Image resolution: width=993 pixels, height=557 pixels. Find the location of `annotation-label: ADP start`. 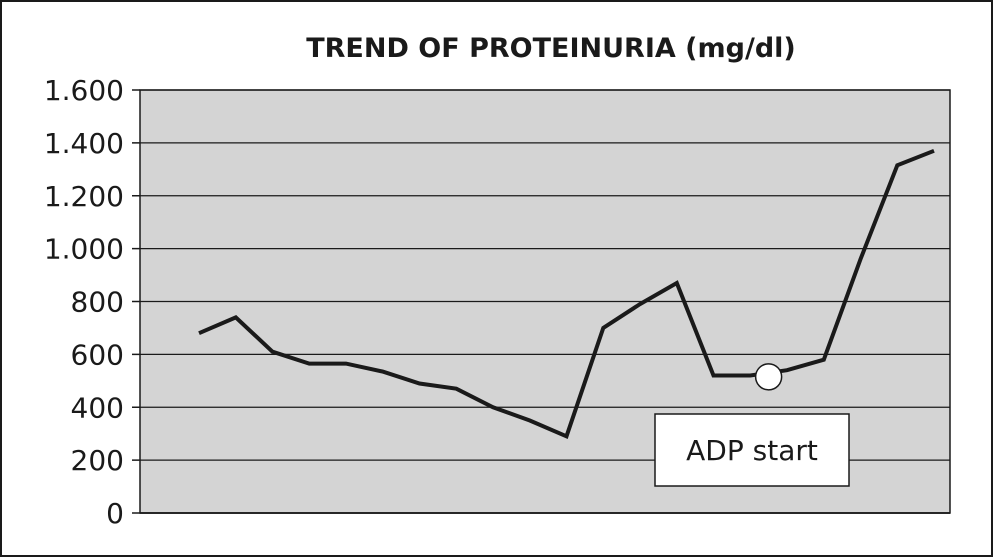

annotation-label: ADP start is located at coordinates (752, 450).